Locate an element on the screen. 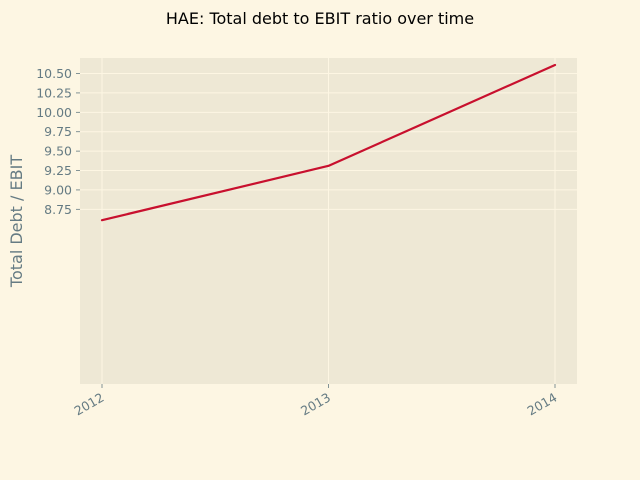  y-tick-label: 9.25 is located at coordinates (58, 170).